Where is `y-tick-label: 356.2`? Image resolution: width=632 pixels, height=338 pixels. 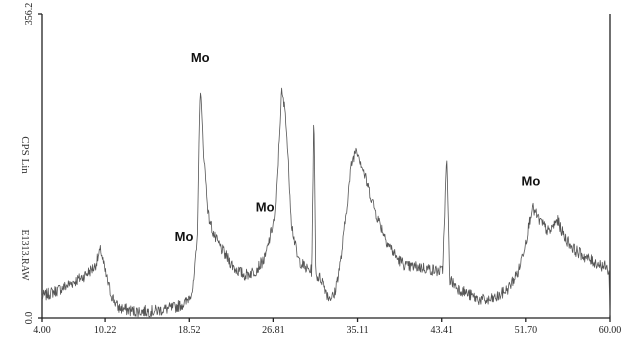
y-tick-label: 356.2 is located at coordinates (29, 14).